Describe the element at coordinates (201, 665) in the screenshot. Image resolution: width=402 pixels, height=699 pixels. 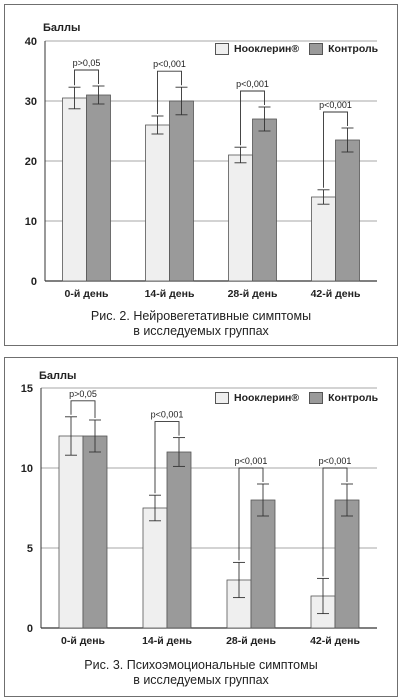
I see `caption-line-1: Рис. 3. Психоэмоциональные симптомы` at that location.